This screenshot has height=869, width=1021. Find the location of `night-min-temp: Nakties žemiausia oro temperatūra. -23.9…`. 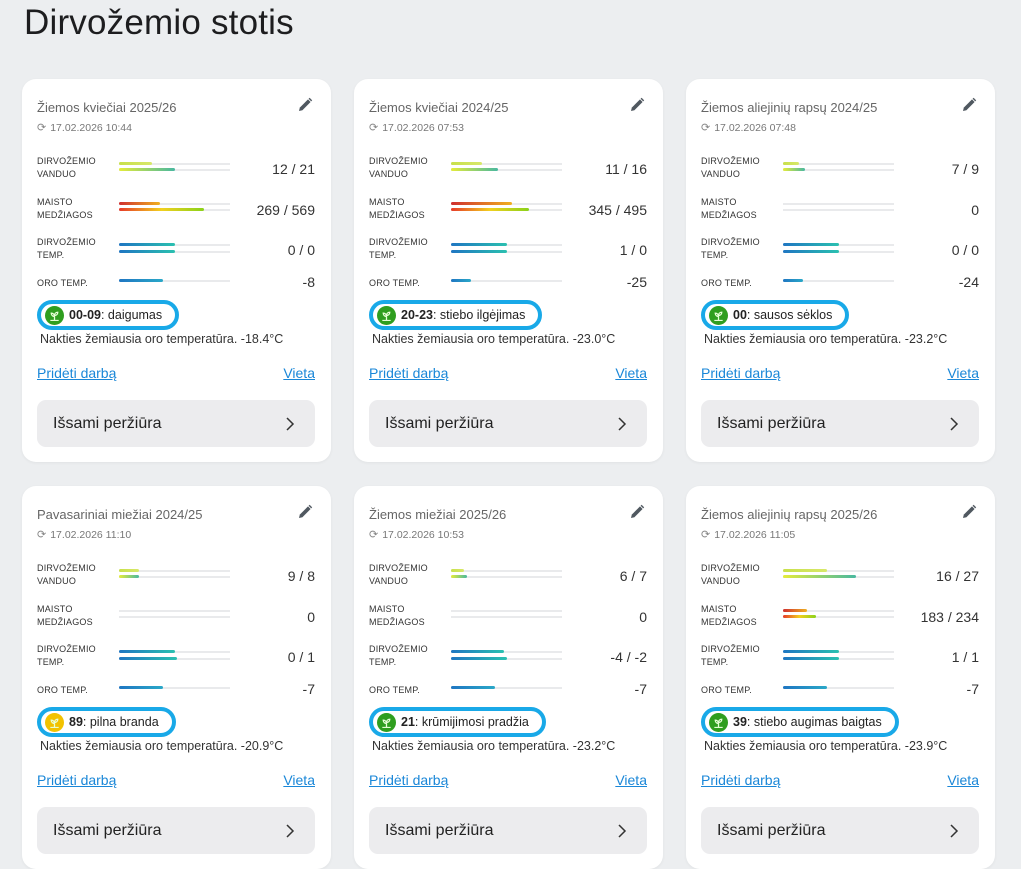

night-min-temp: Nakties žemiausia oro temperatūra. -23.9… is located at coordinates (826, 746).